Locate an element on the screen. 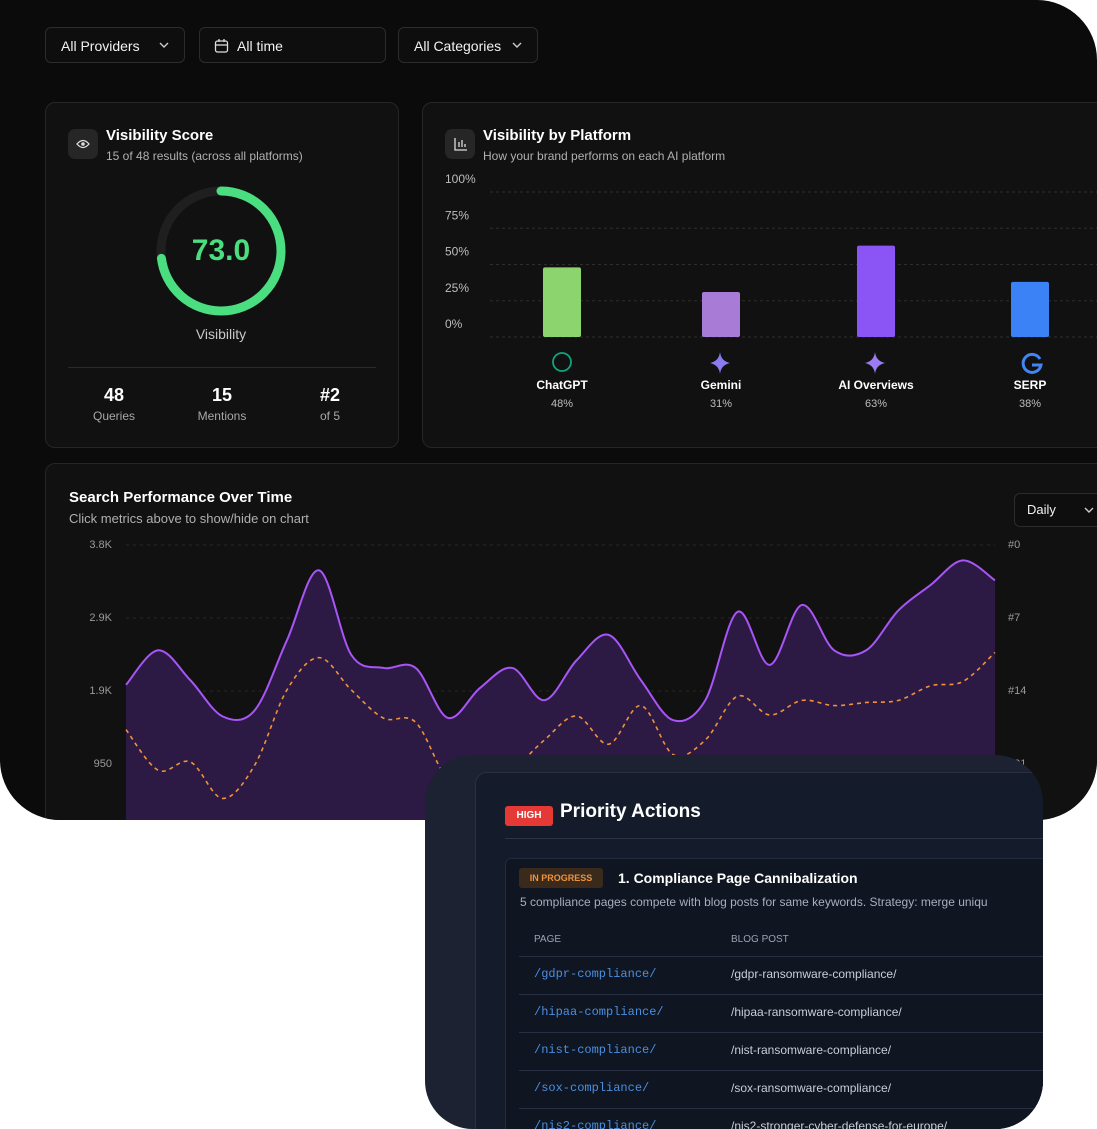  y-tick-label: 100% is located at coordinates (460, 179).